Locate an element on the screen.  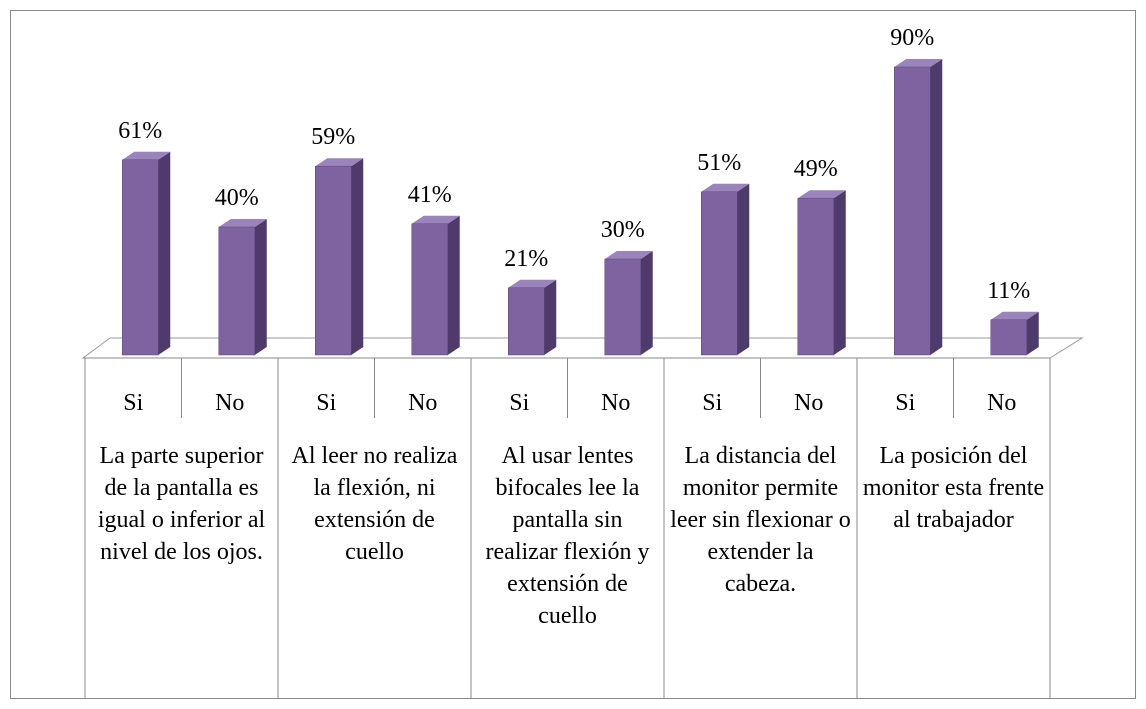
data-label: 21% is located at coordinates (526, 259).